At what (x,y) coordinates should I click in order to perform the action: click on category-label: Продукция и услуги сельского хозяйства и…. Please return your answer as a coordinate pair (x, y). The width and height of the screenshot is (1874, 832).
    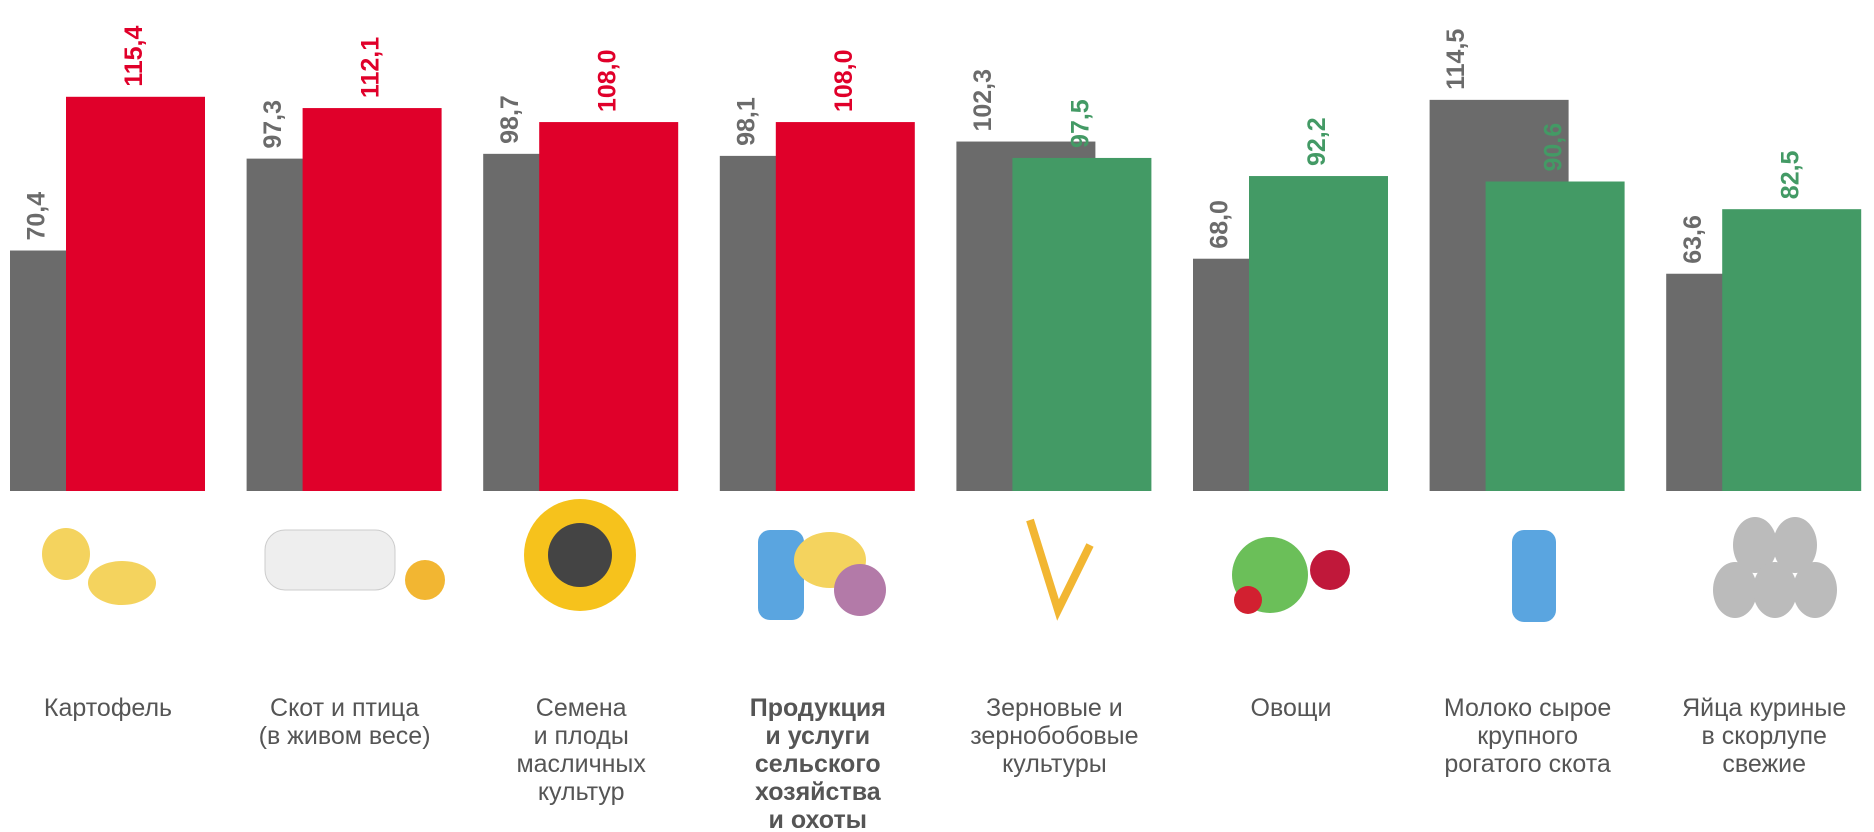
    Looking at the image, I should click on (817, 763).